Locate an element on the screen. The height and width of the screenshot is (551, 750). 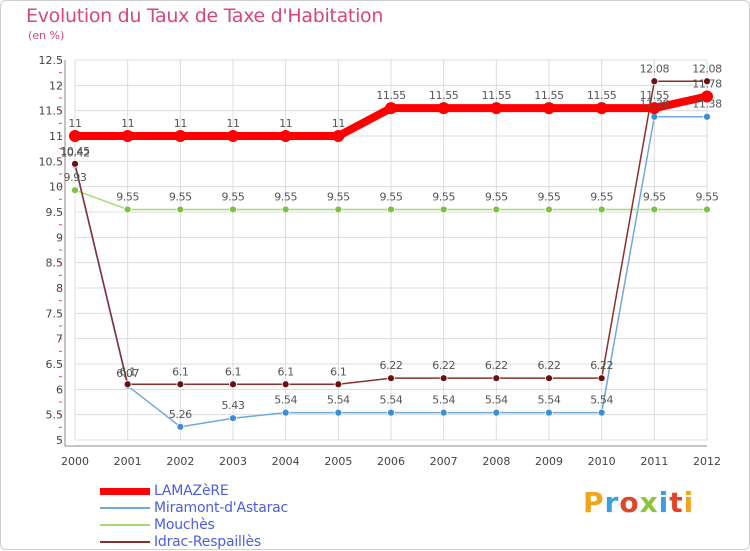
y-tick-label: 10 is located at coordinates (56, 187).